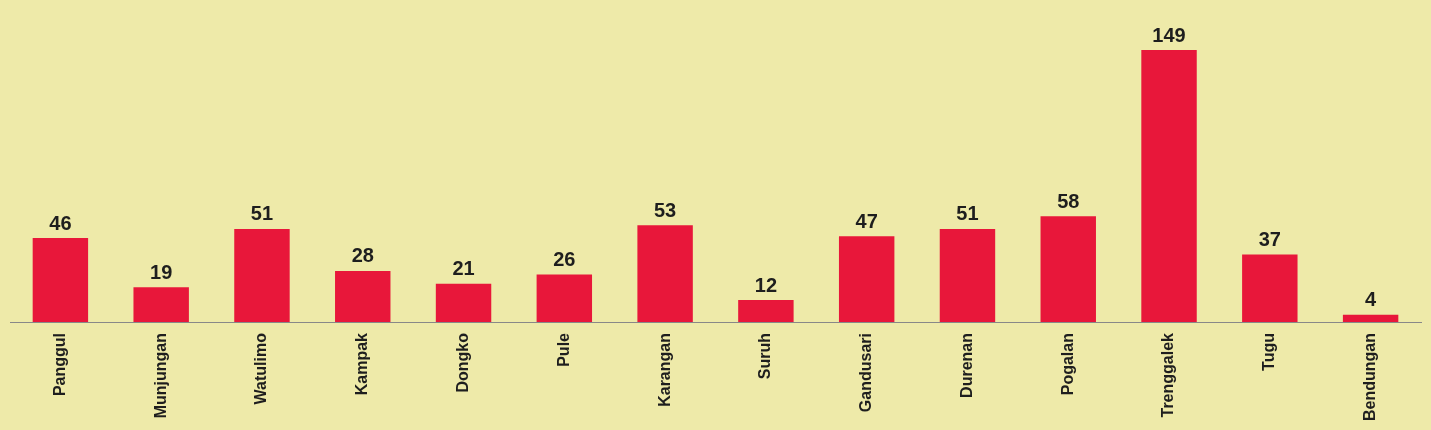 The width and height of the screenshot is (1431, 430). Describe the element at coordinates (1169, 34) in the screenshot. I see `data-label: 149` at that location.